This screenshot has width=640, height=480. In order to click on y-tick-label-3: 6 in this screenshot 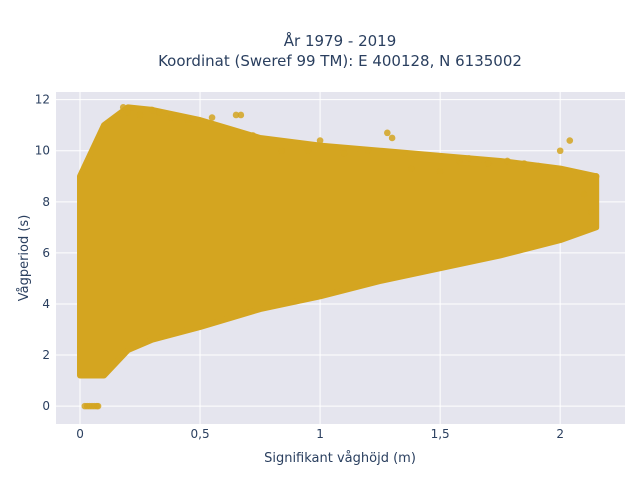, I will do `click(46, 253)`.